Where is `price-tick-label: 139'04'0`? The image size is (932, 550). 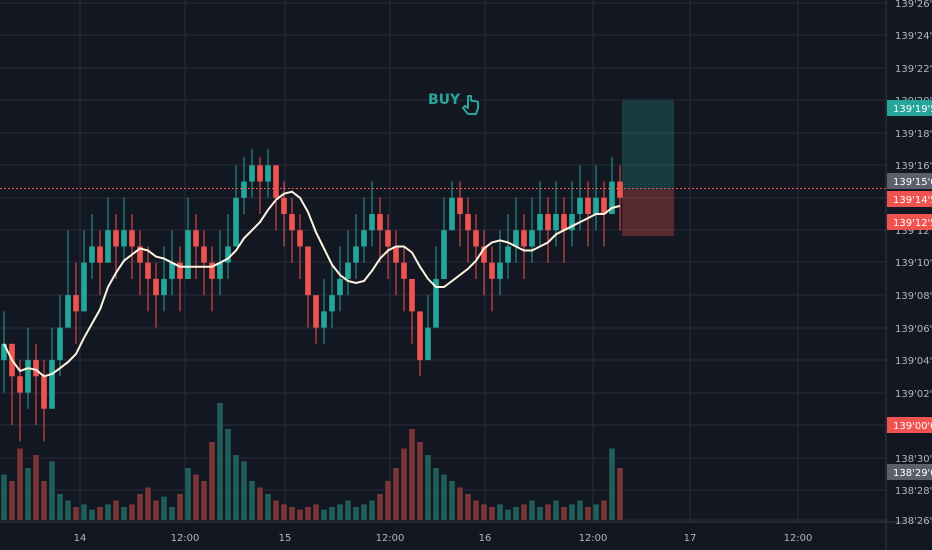
price-tick-label: 139'04'0 is located at coordinates (913, 361).